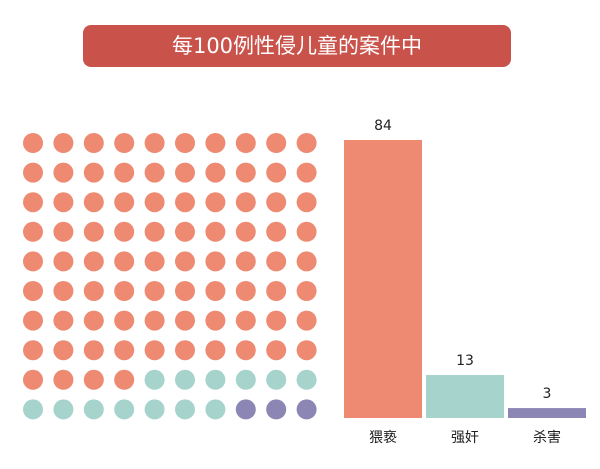 The width and height of the screenshot is (600, 469). I want to click on x-tick-label: 强奸, so click(465, 438).